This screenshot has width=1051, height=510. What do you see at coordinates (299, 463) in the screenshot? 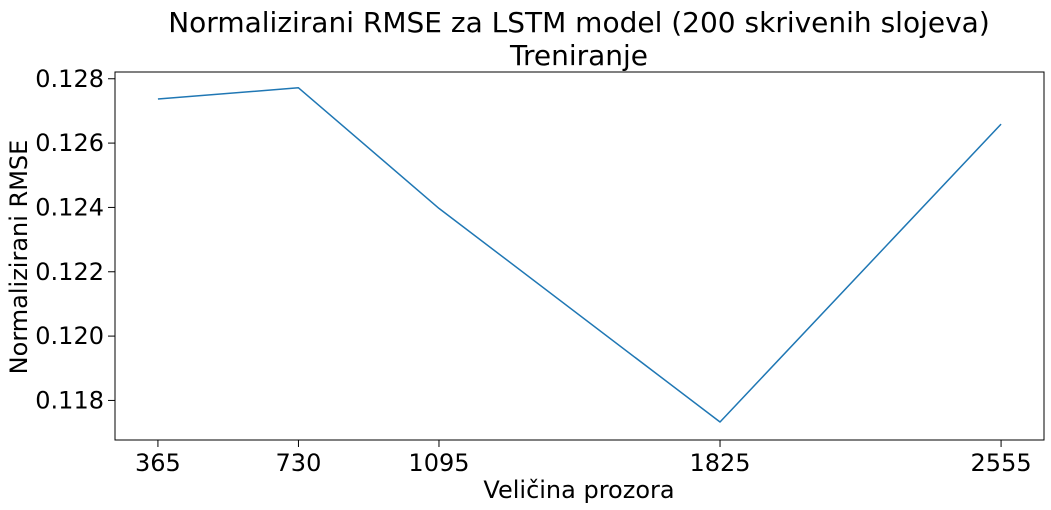
I see `x-tick-label-1: 730` at bounding box center [299, 463].